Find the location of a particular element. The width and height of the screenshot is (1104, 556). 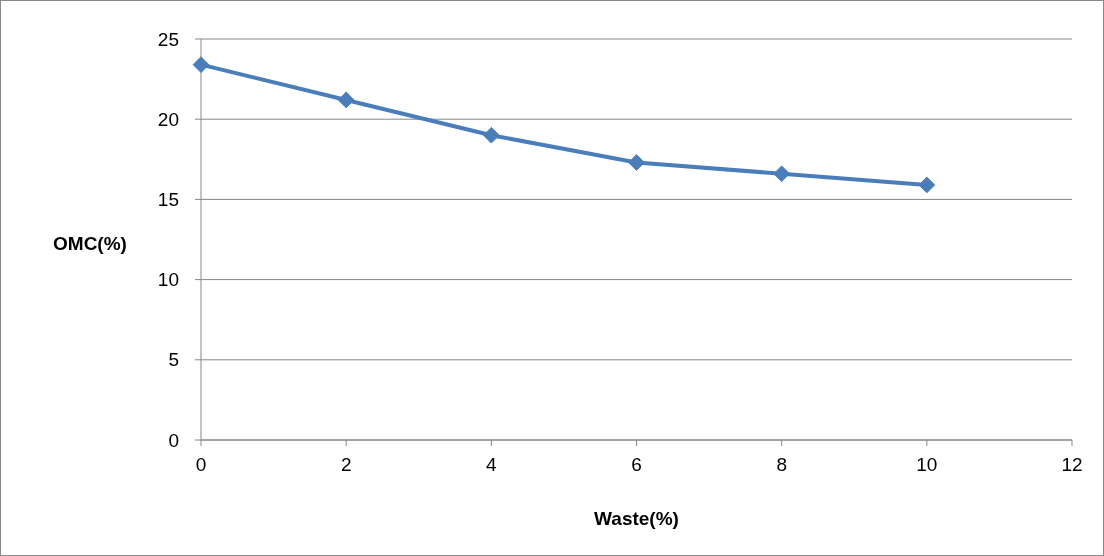

x-tick-label: 6 is located at coordinates (636, 464).